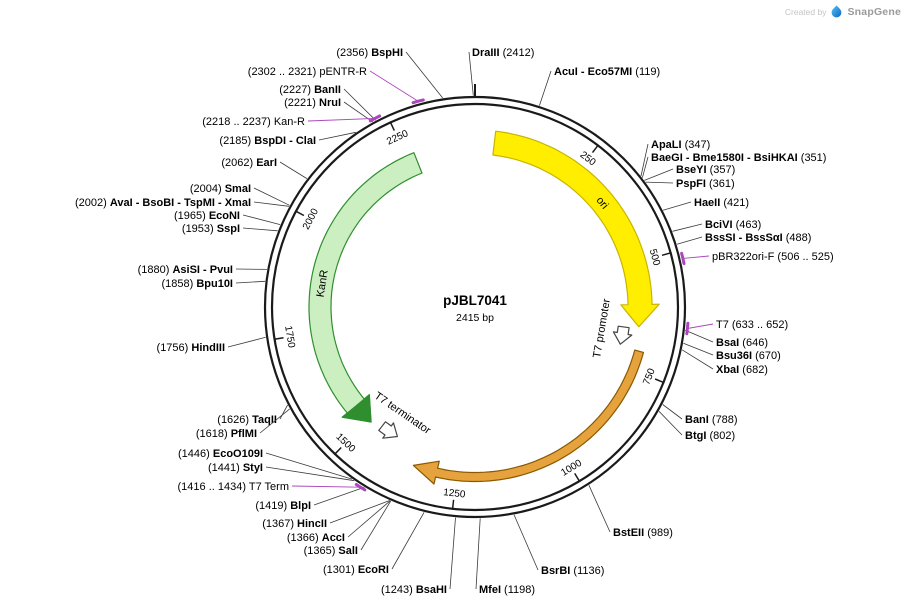 The image size is (909, 605). Describe the element at coordinates (369, 53) in the screenshot. I see `enzyme-label-bsphi: (2356) BspHI` at that location.